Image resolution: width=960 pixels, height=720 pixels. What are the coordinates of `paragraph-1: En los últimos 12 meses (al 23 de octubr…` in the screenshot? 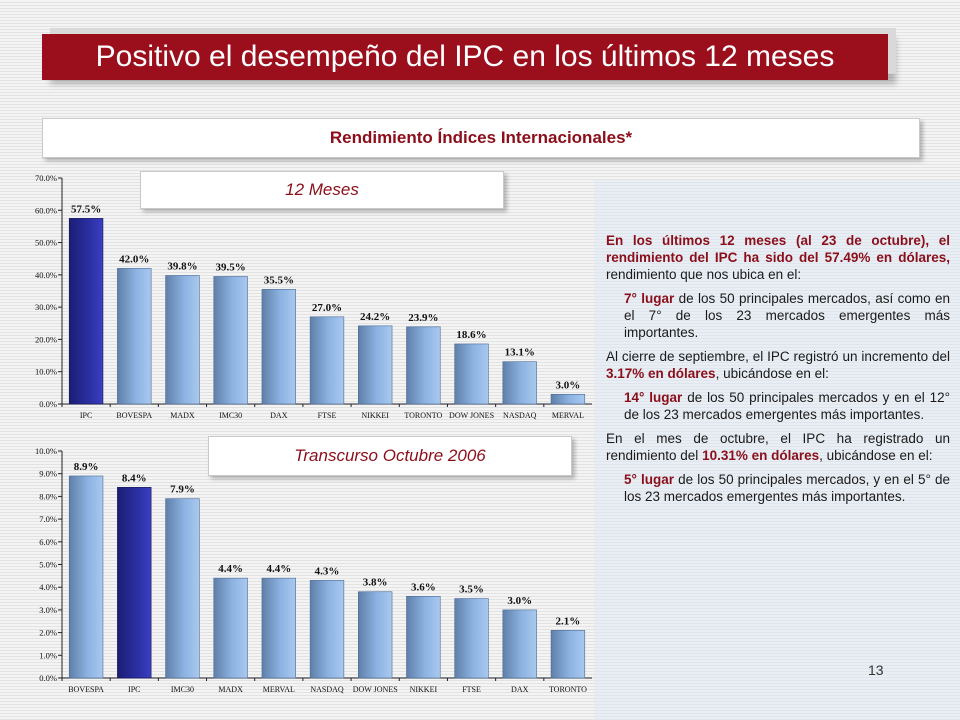 It's located at (778, 257).